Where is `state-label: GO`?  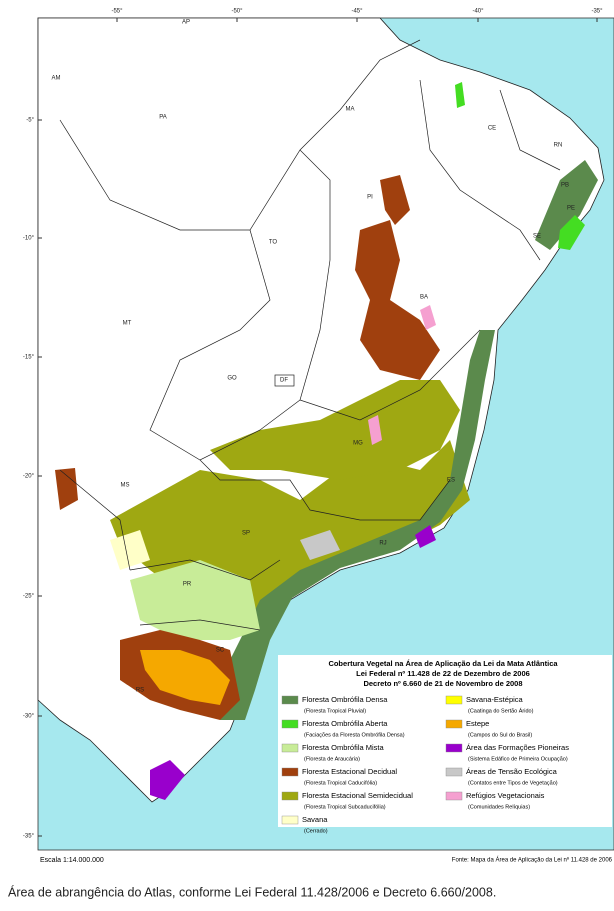 state-label: GO is located at coordinates (232, 379).